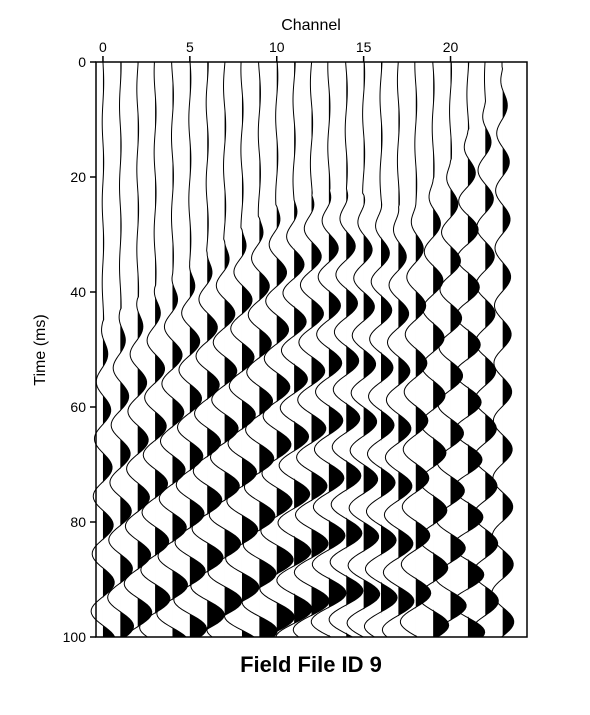 This screenshot has width=590, height=715. What do you see at coordinates (75, 637) in the screenshot?
I see `y-tick-label: 100` at bounding box center [75, 637].